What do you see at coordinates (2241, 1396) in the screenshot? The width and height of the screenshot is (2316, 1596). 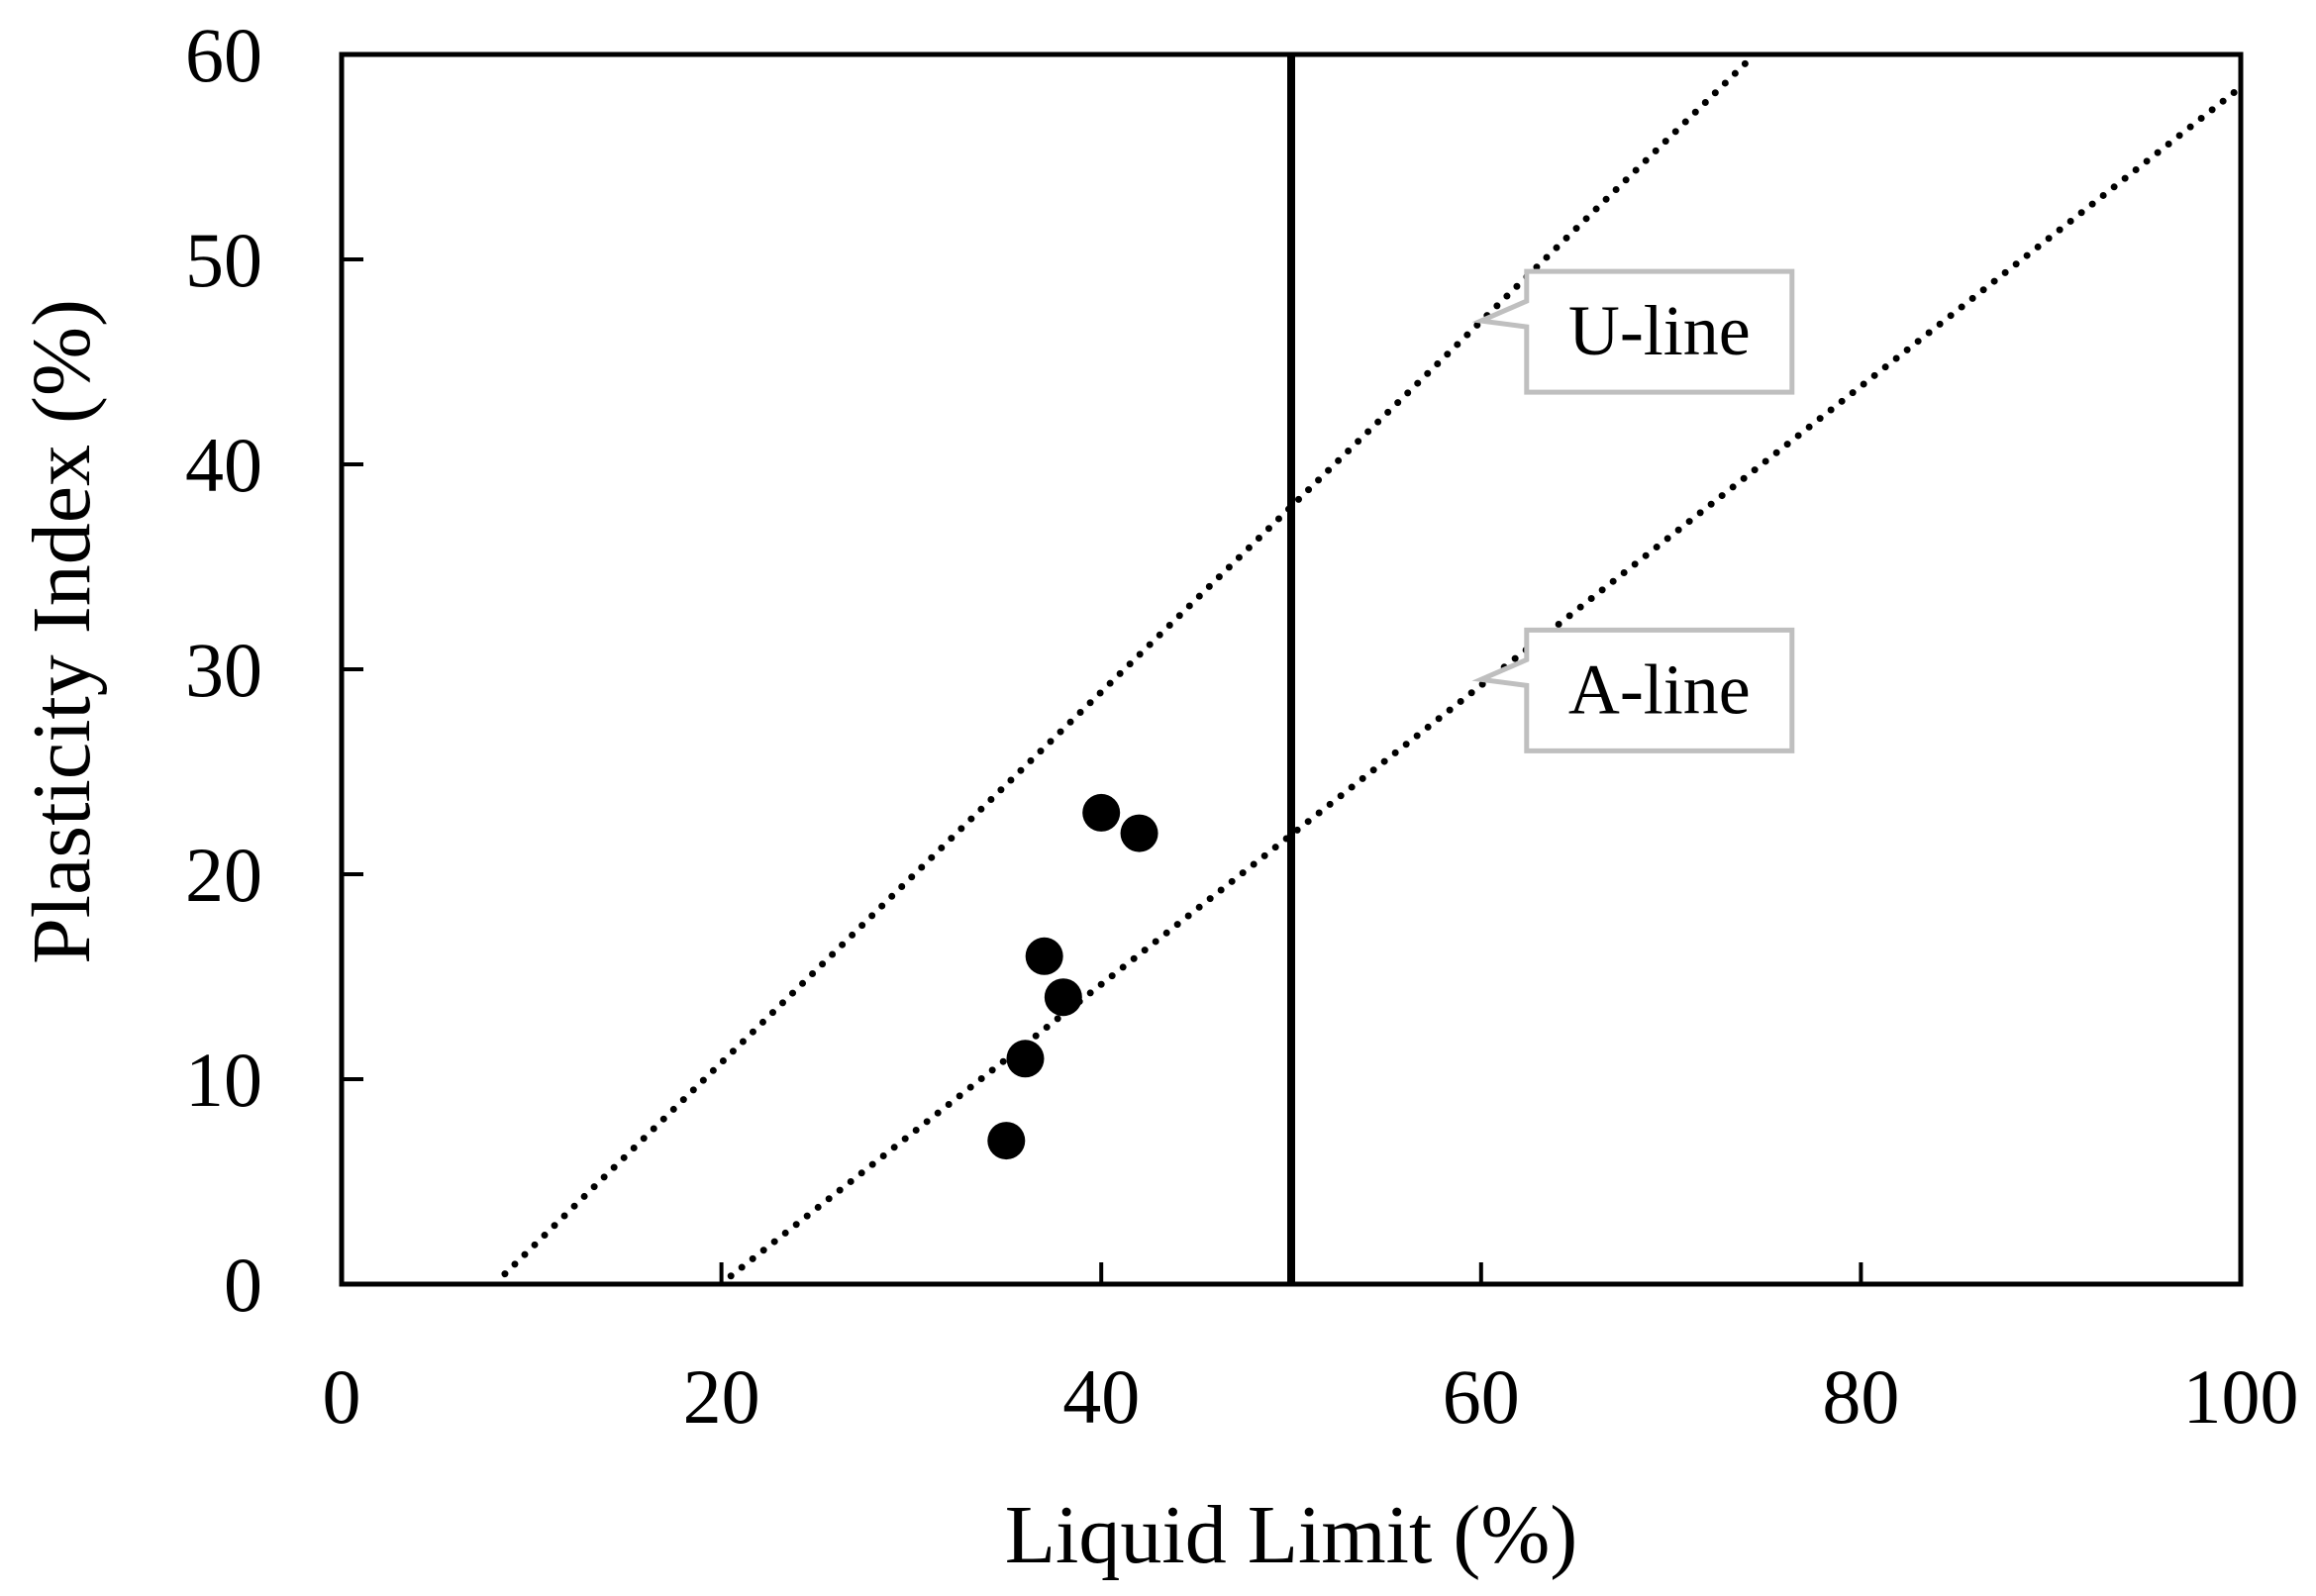 I see `x-tick-label: 100` at bounding box center [2241, 1396].